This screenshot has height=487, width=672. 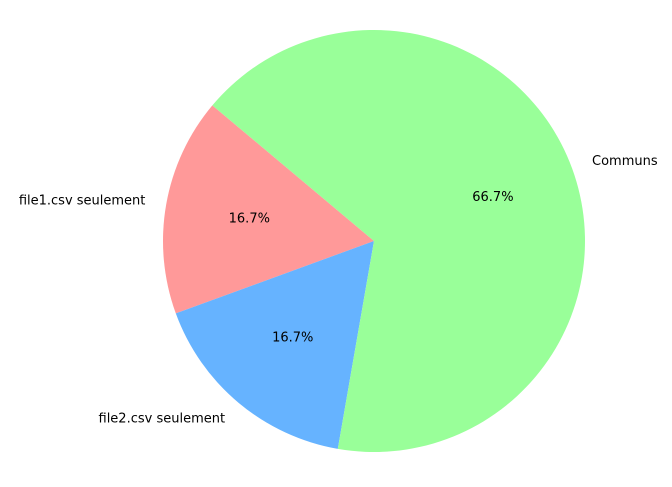 What do you see at coordinates (292, 338) in the screenshot?
I see `pie-slice-pct-label-1: 16.7%` at bounding box center [292, 338].